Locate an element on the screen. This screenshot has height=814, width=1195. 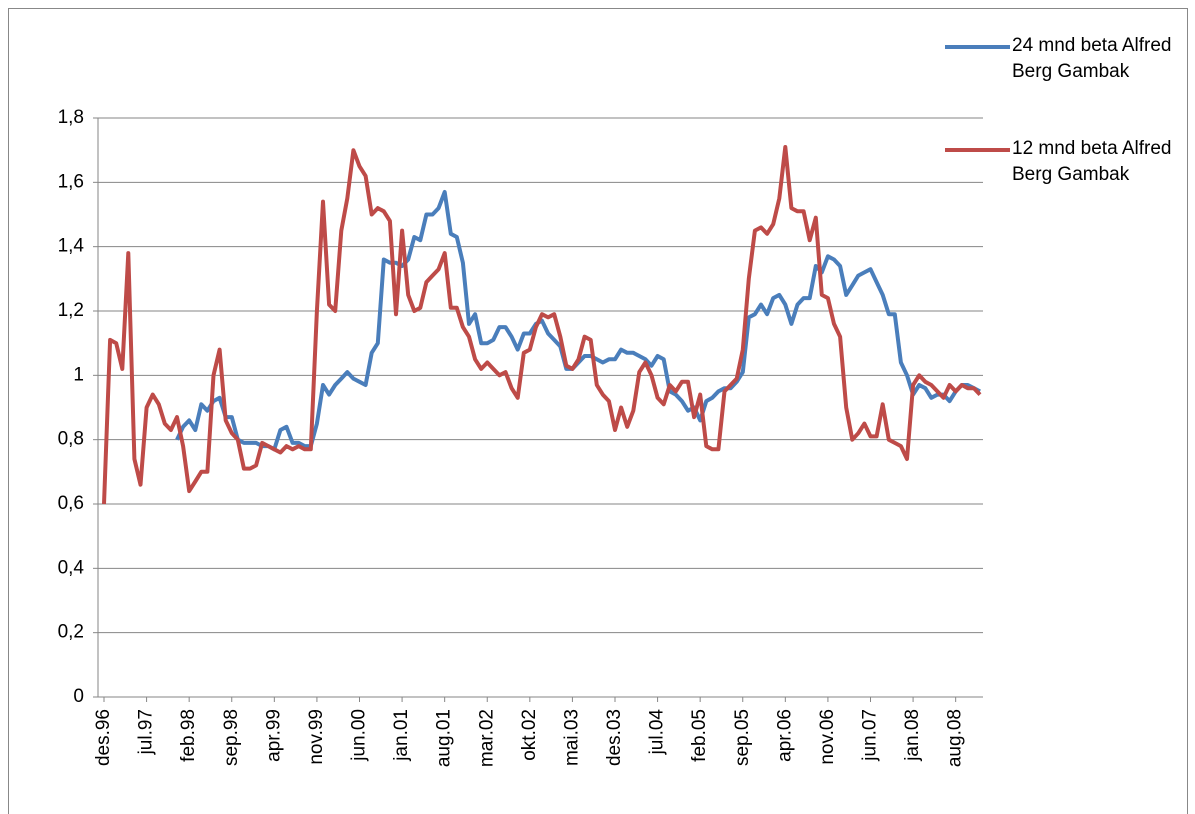
x-tick-label: jan.01 is located at coordinates (401, 735).